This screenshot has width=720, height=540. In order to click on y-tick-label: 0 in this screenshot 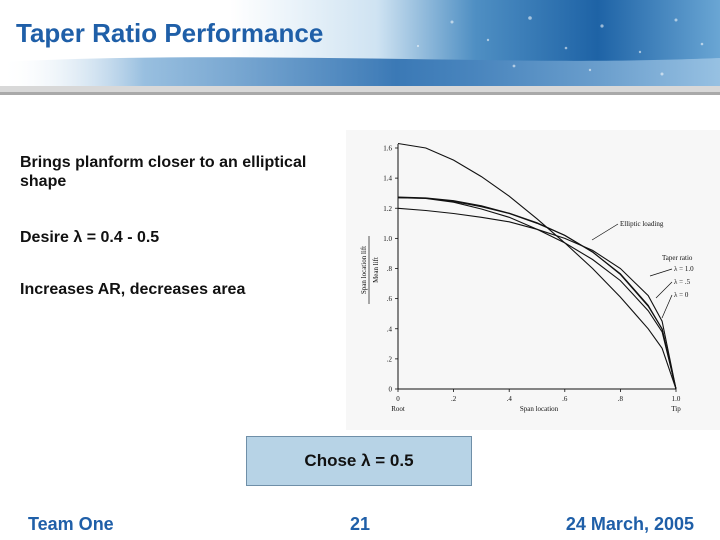, I will do `click(391, 390)`.